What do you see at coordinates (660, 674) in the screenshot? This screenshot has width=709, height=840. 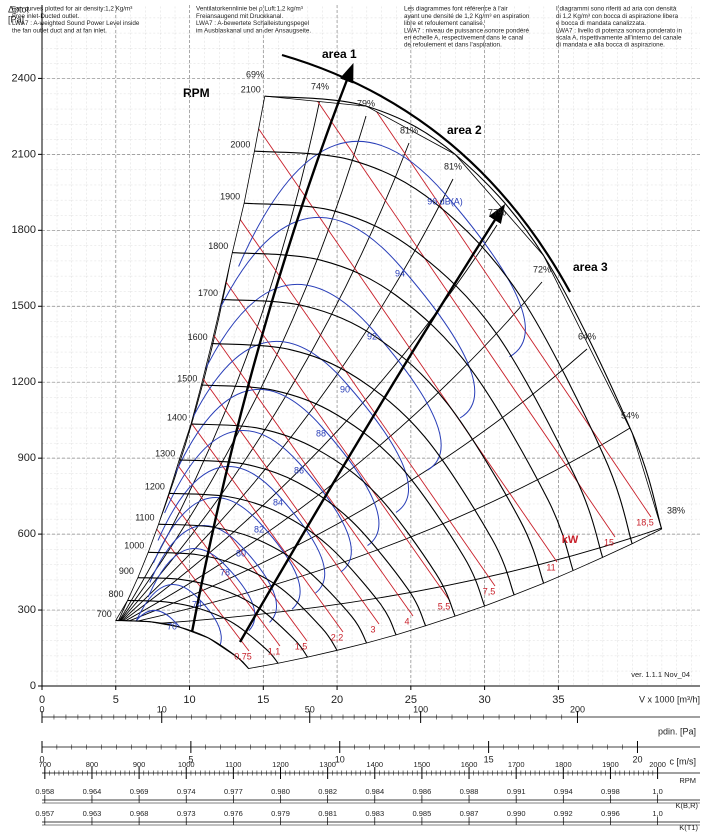 I see `version: ver. 1.1.1 Nov_04` at bounding box center [660, 674].